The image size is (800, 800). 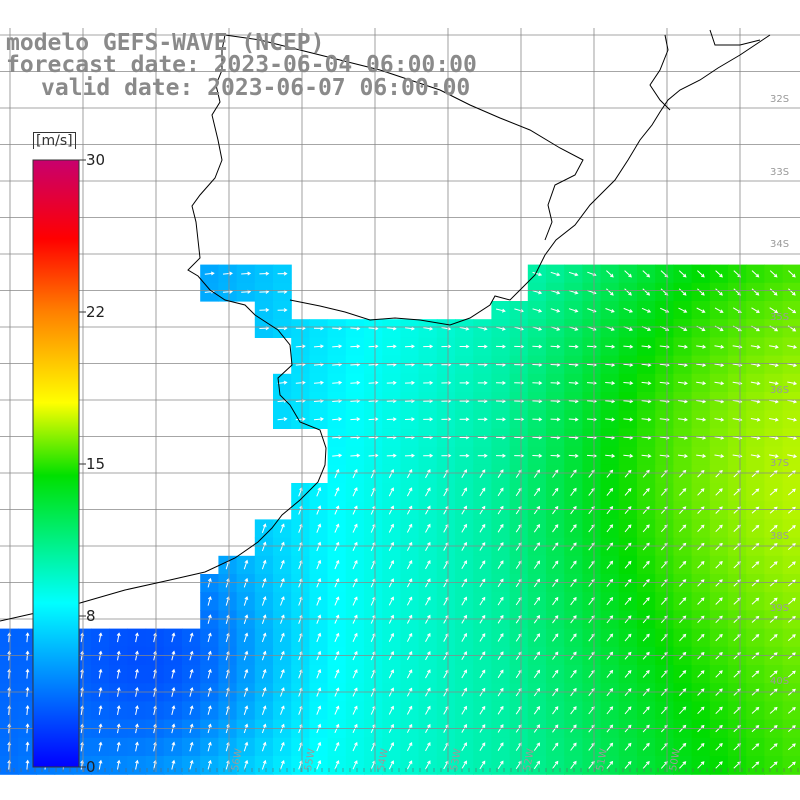 What do you see at coordinates (780, 99) in the screenshot?
I see `lat-label: 32S` at bounding box center [780, 99].